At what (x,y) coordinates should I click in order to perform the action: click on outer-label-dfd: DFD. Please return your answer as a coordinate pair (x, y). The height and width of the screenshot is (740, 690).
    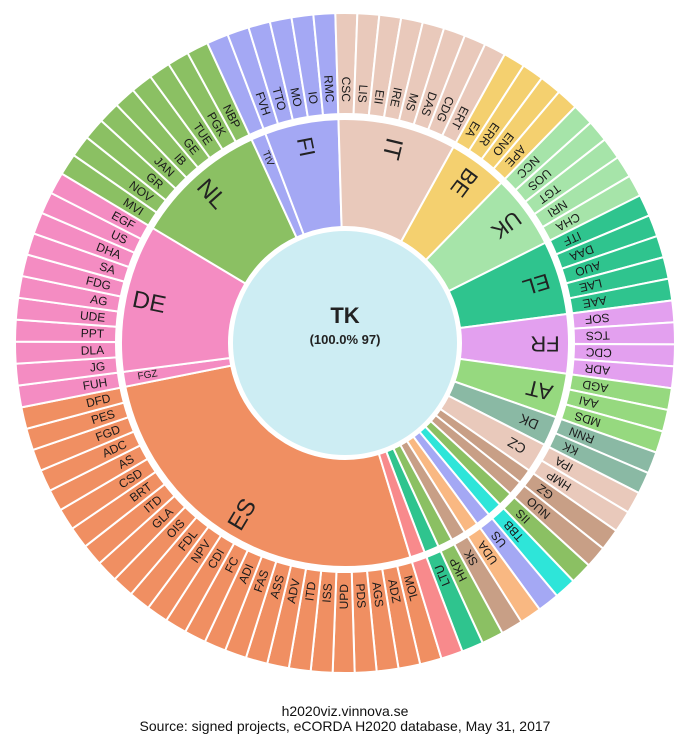
    Looking at the image, I should click on (99, 400).